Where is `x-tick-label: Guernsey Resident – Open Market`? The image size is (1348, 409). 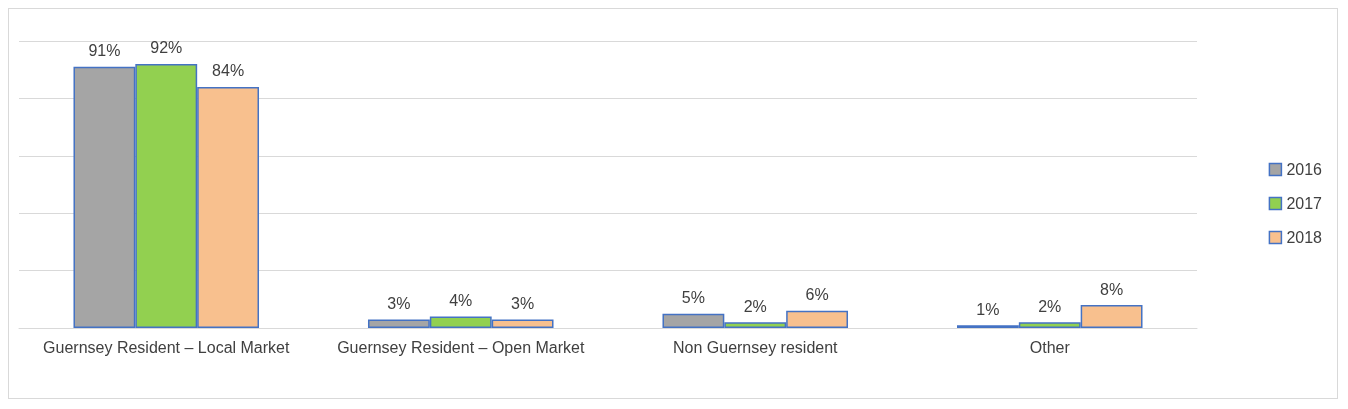 x-tick-label: Guernsey Resident – Open Market is located at coordinates (461, 347).